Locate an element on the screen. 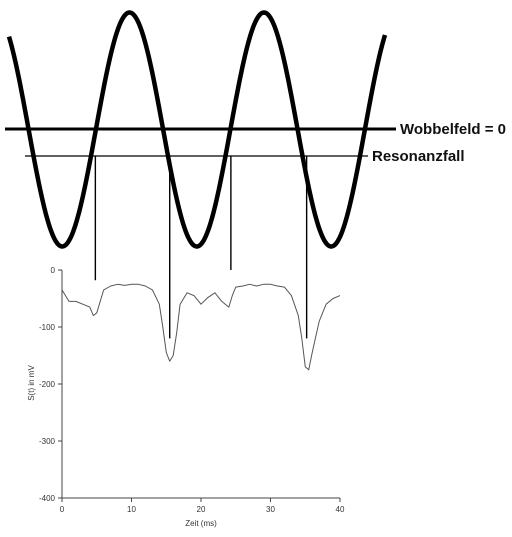  x-tick-label: 20 is located at coordinates (201, 509).